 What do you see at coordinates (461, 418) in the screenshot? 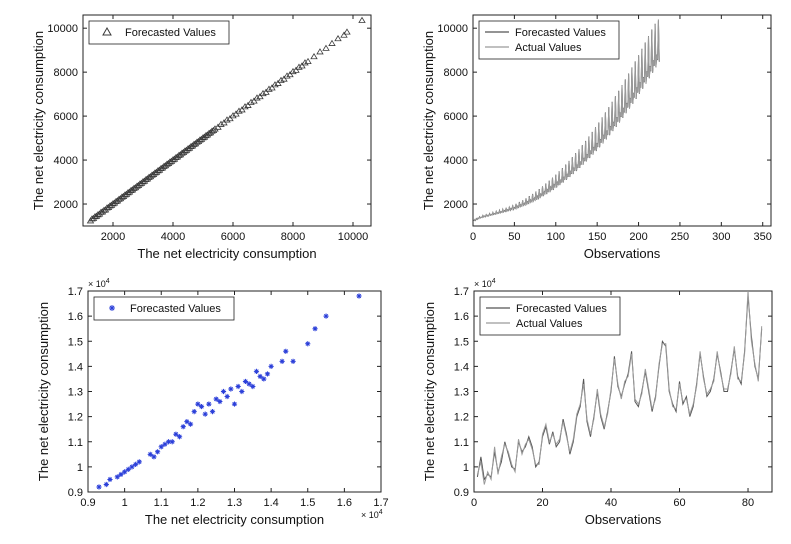
I see `y-tick-label: 1.2` at bounding box center [461, 418].